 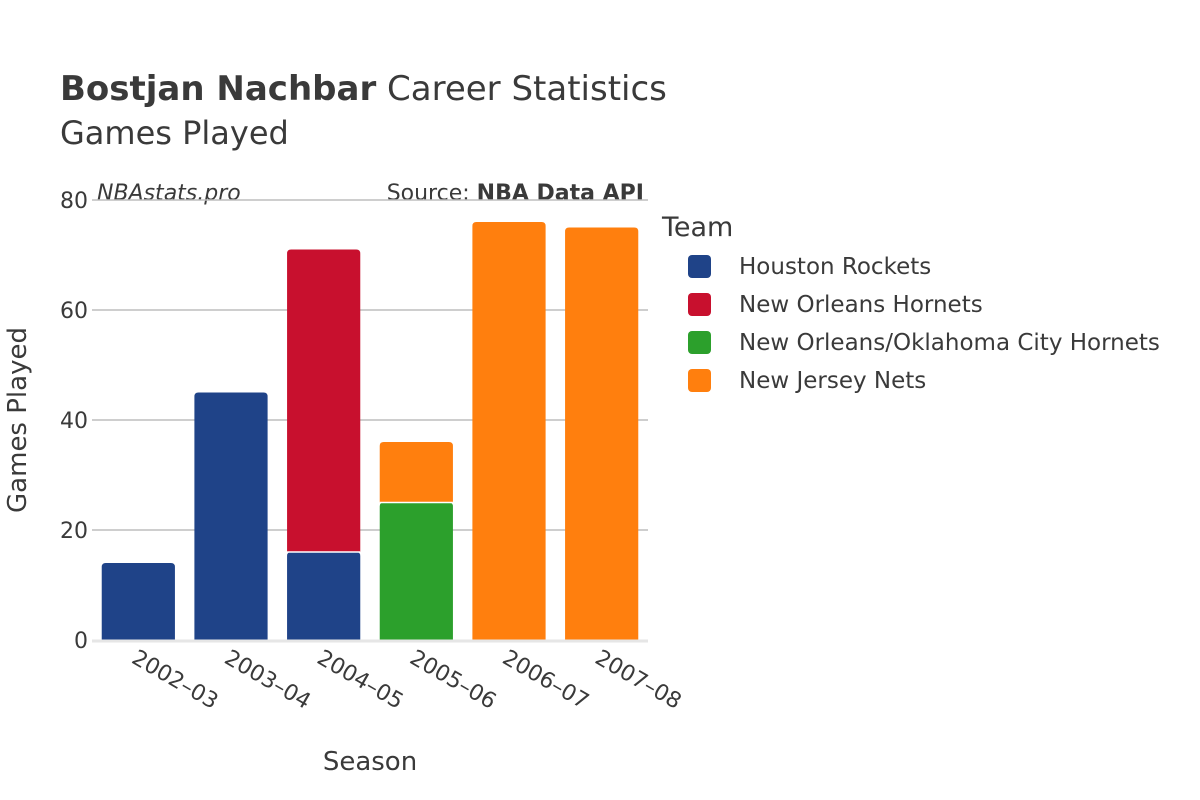 I want to click on legend-item: New Orleans Hornets, so click(x=835, y=305).